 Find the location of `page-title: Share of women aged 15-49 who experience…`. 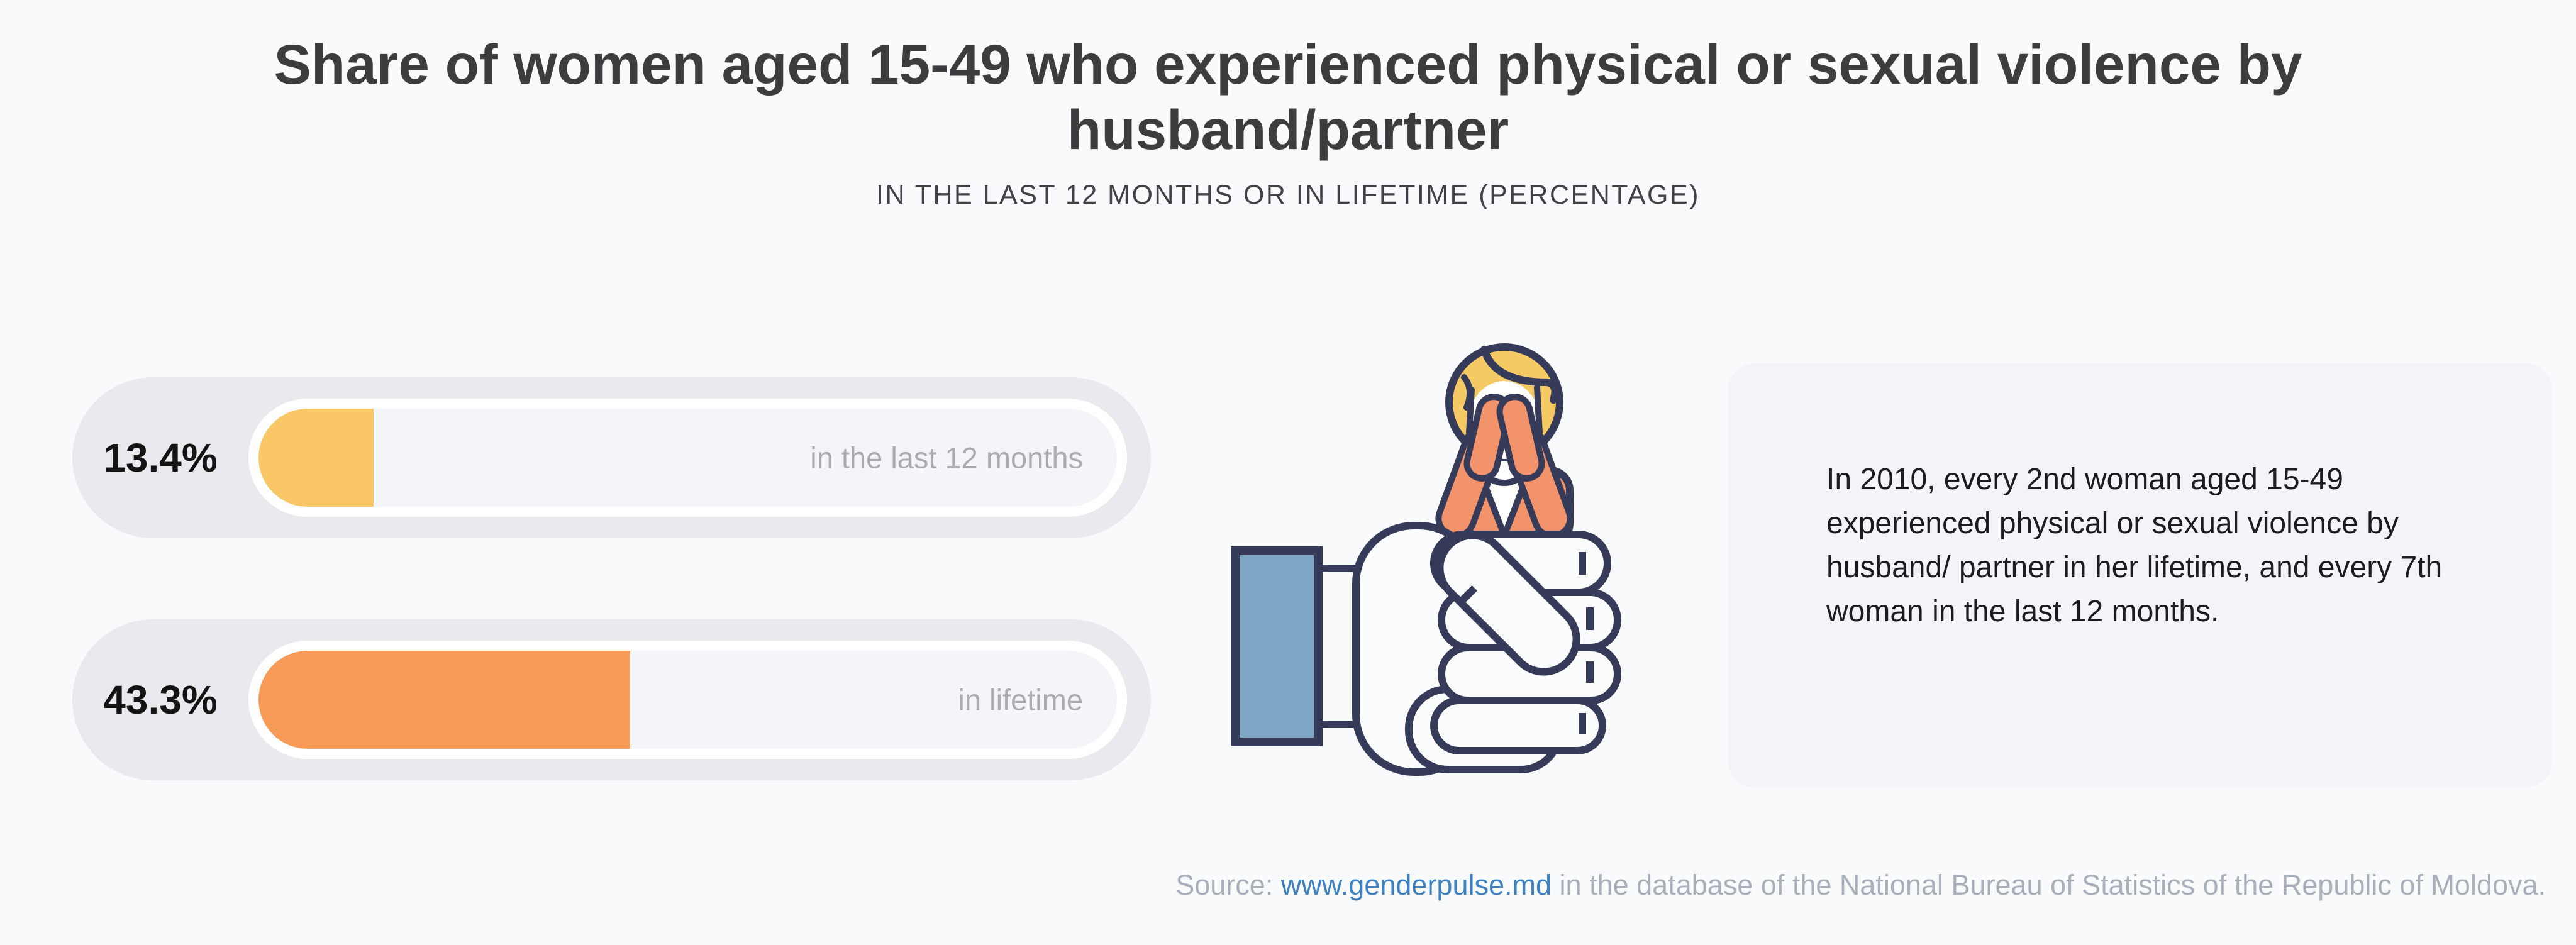

page-title: Share of women aged 15-49 who experience… is located at coordinates (1288, 97).